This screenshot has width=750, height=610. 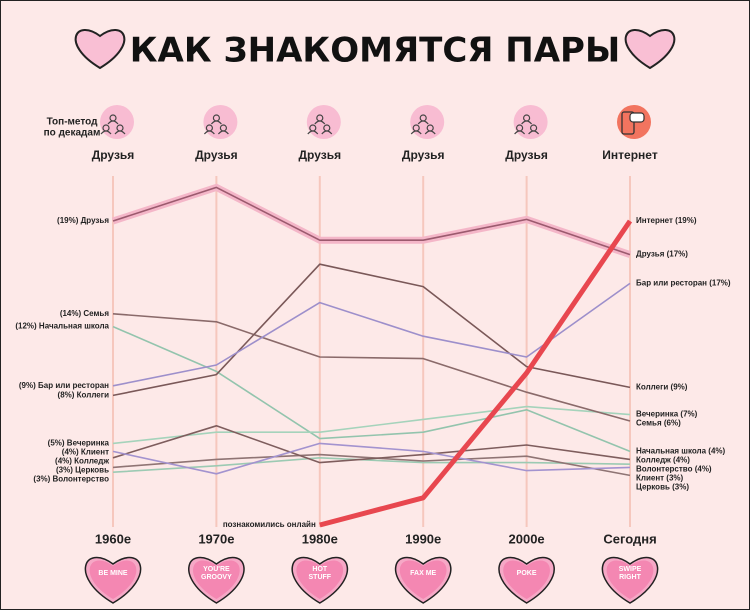 I want to click on start-label: (4%) Колледж, so click(x=82, y=461).